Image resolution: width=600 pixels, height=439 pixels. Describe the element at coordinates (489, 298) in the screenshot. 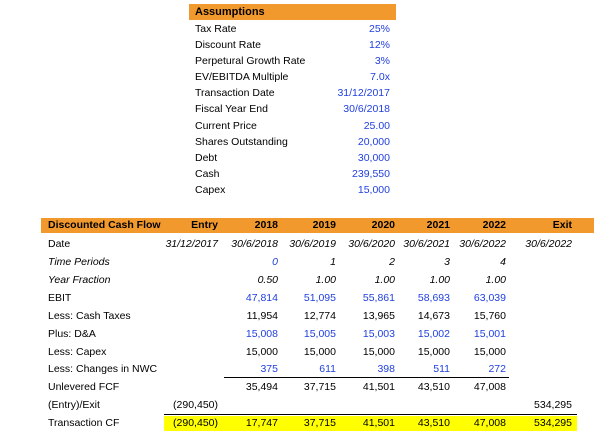

I see `cell-ebit-2022: 63,039` at that location.